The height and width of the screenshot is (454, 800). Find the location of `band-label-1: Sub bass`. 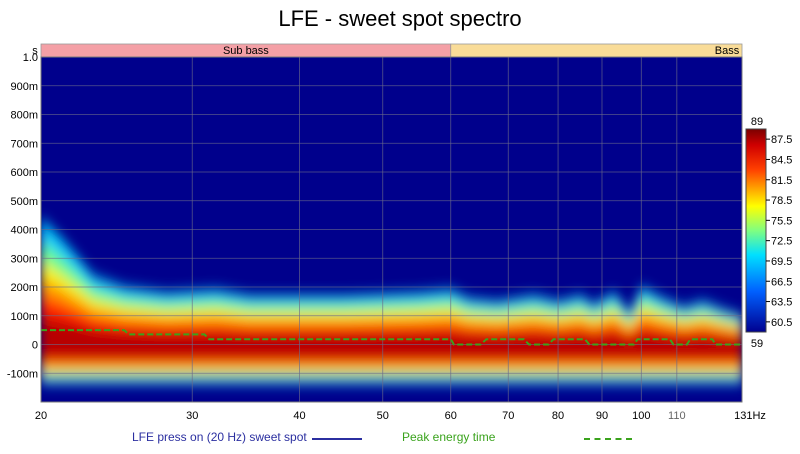

band-label-1: Sub bass is located at coordinates (246, 51).